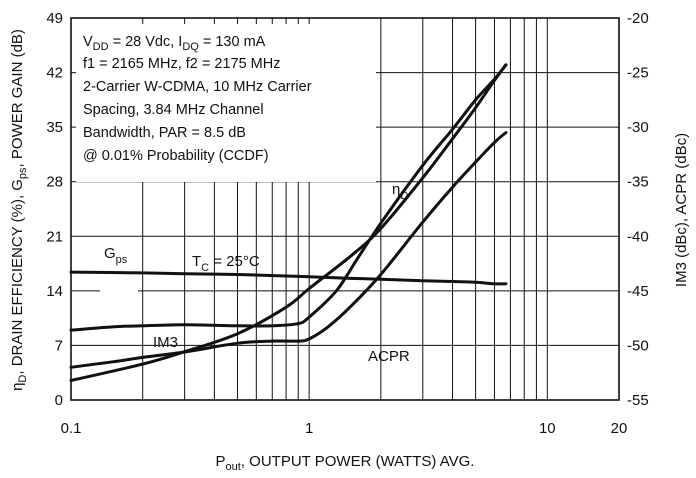 This screenshot has height=478, width=696. What do you see at coordinates (59, 345) in the screenshot?
I see `y-left-tick-label: 7` at bounding box center [59, 345].